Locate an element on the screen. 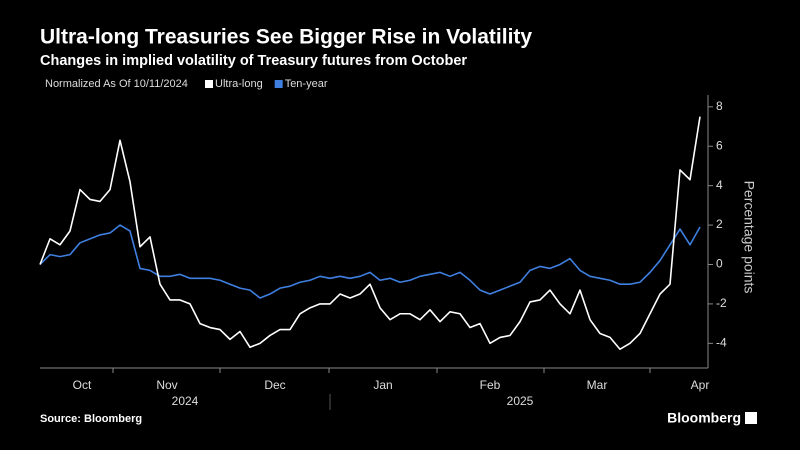 The image size is (800, 450). y-tick-label: 0 is located at coordinates (719, 264).